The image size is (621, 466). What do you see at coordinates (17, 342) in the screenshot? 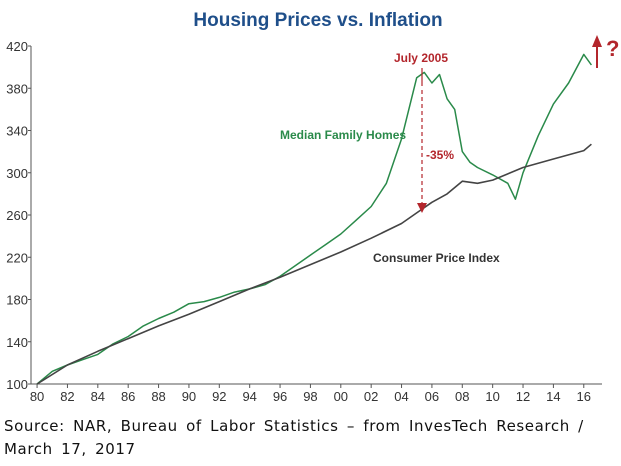
I see `y-tick-label: 140` at bounding box center [17, 342].